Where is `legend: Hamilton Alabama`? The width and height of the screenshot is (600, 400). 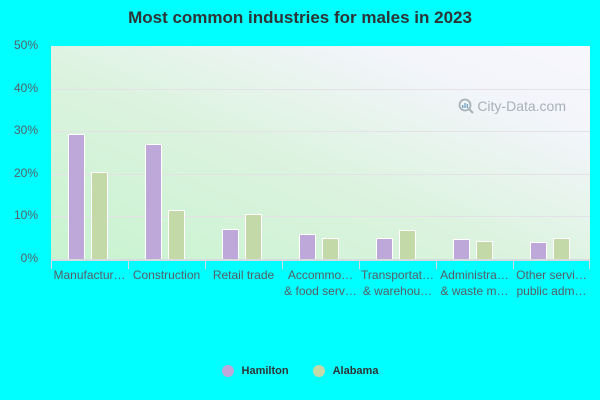 legend: Hamilton Alabama is located at coordinates (300, 371).